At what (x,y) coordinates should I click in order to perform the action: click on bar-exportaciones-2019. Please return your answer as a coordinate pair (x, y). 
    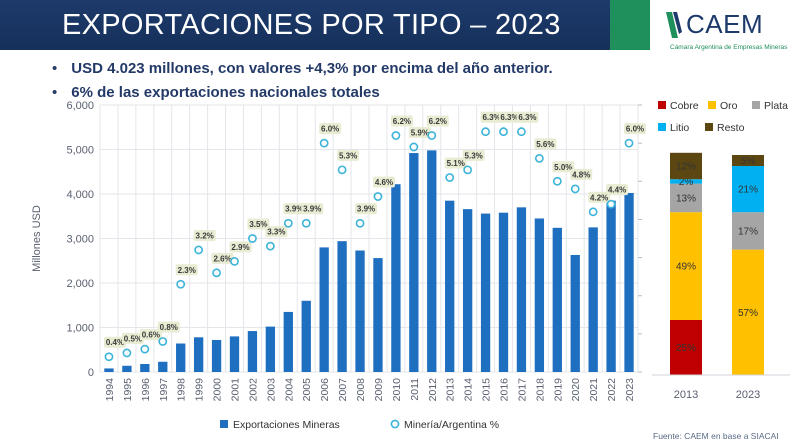
    Looking at the image, I should click on (557, 299).